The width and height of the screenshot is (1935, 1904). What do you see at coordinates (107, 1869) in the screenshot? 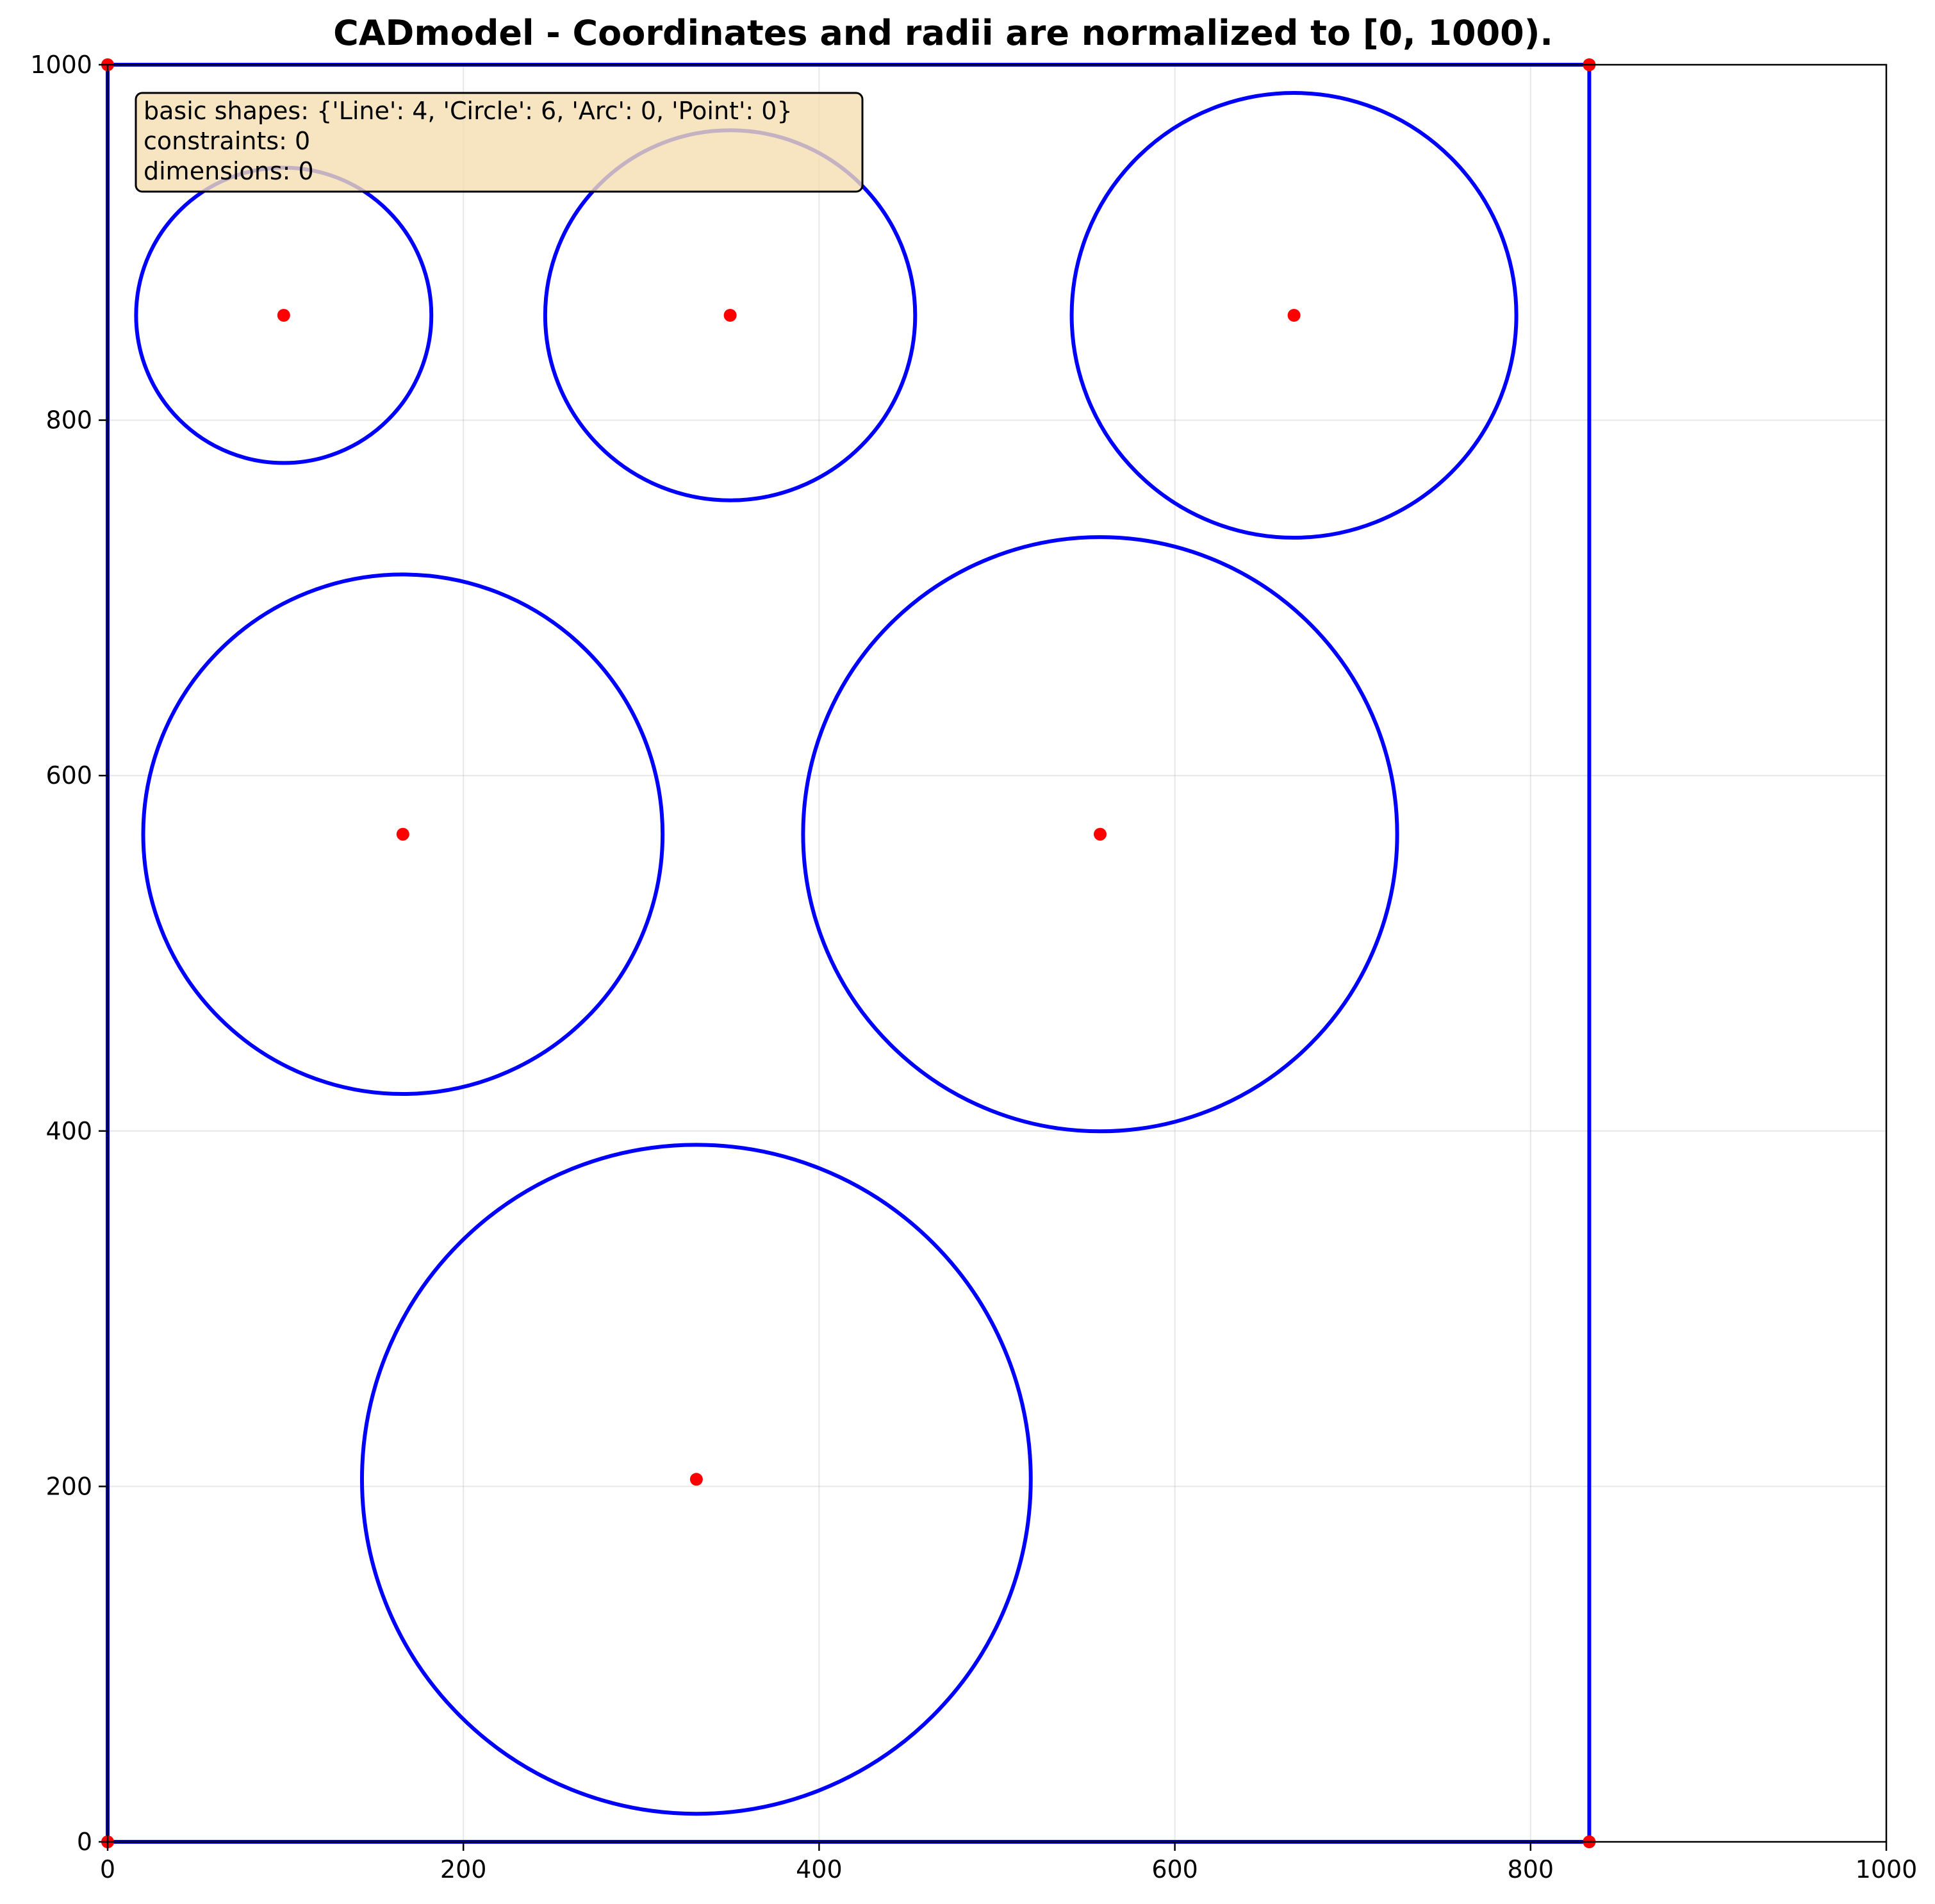
I see `x-tick-label-0: 0` at bounding box center [107, 1869].